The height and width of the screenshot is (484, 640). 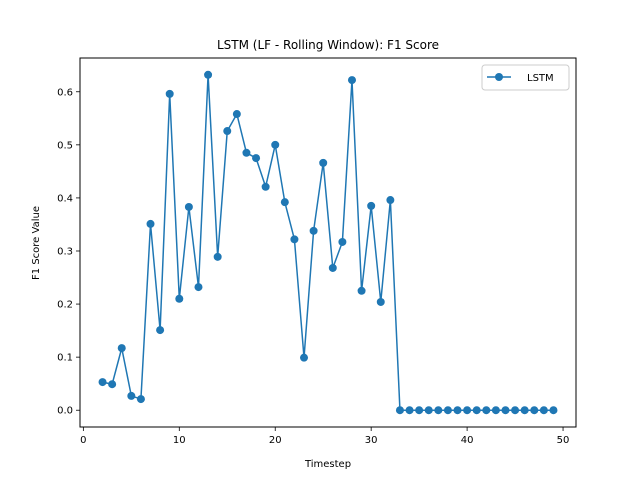 What do you see at coordinates (65, 411) in the screenshot?
I see `y-tick-label: 0.0` at bounding box center [65, 411].